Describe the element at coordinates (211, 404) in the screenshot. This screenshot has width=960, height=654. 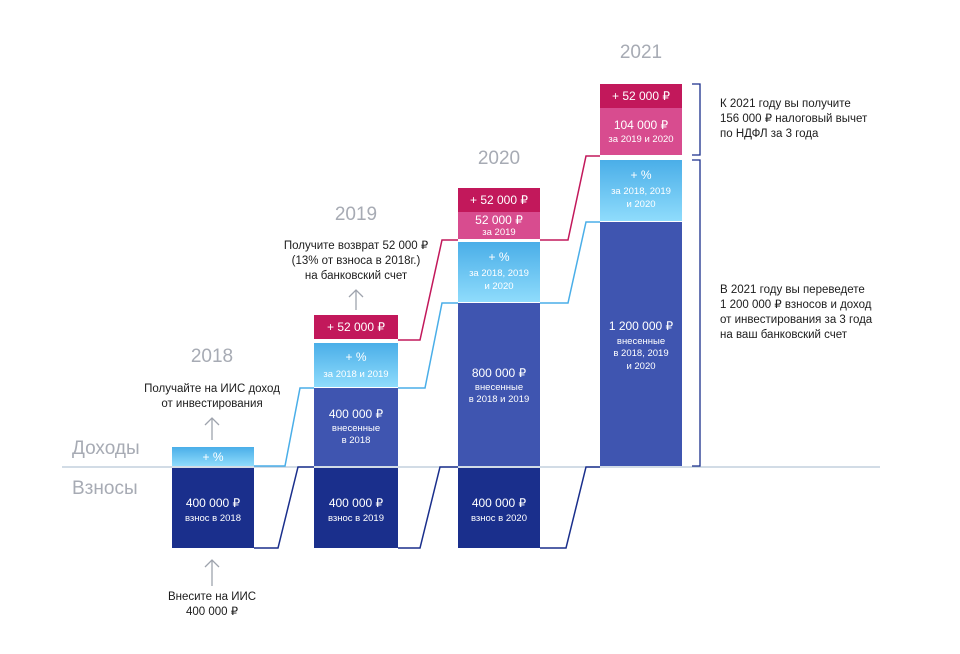
I see `income-note-line-2: от инвестирования` at that location.